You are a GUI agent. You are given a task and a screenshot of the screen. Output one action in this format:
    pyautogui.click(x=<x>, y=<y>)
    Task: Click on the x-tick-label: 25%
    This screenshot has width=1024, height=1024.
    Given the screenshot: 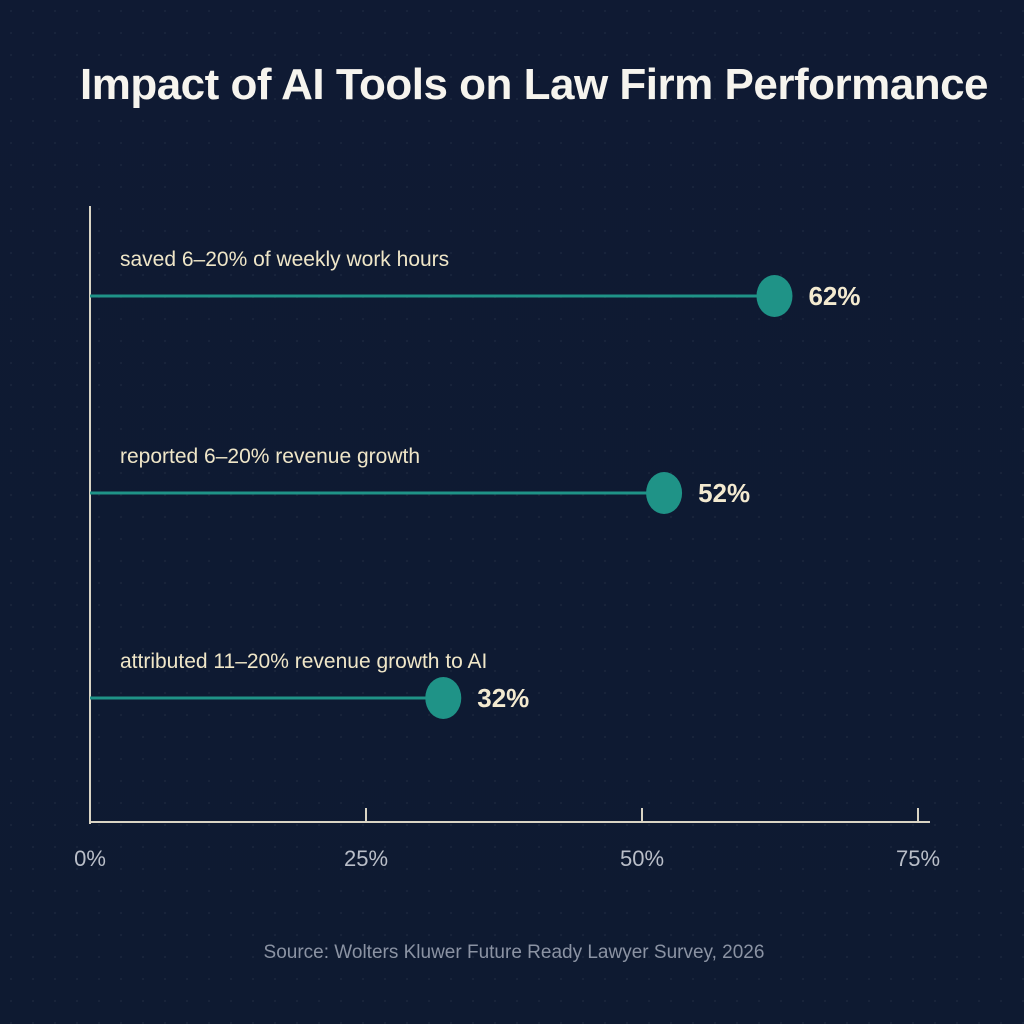 What is the action you would take?
    pyautogui.click(x=366, y=858)
    